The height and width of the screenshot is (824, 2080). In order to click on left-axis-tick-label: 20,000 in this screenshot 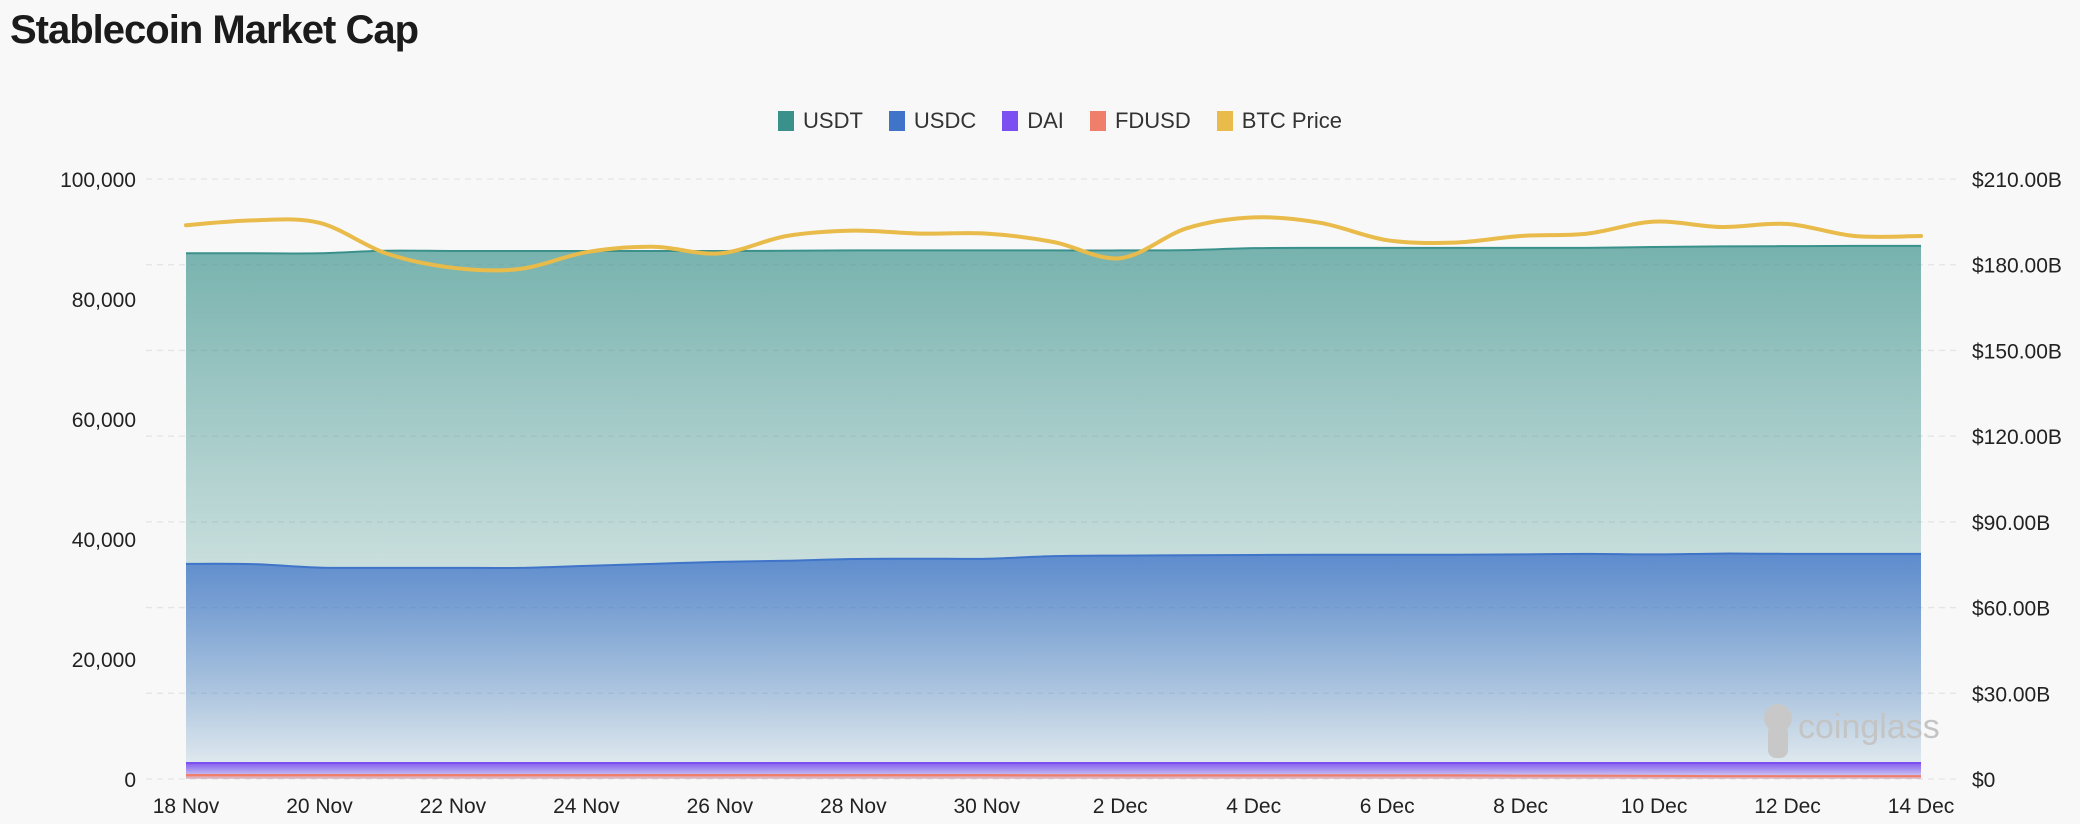, I will do `click(104, 660)`.